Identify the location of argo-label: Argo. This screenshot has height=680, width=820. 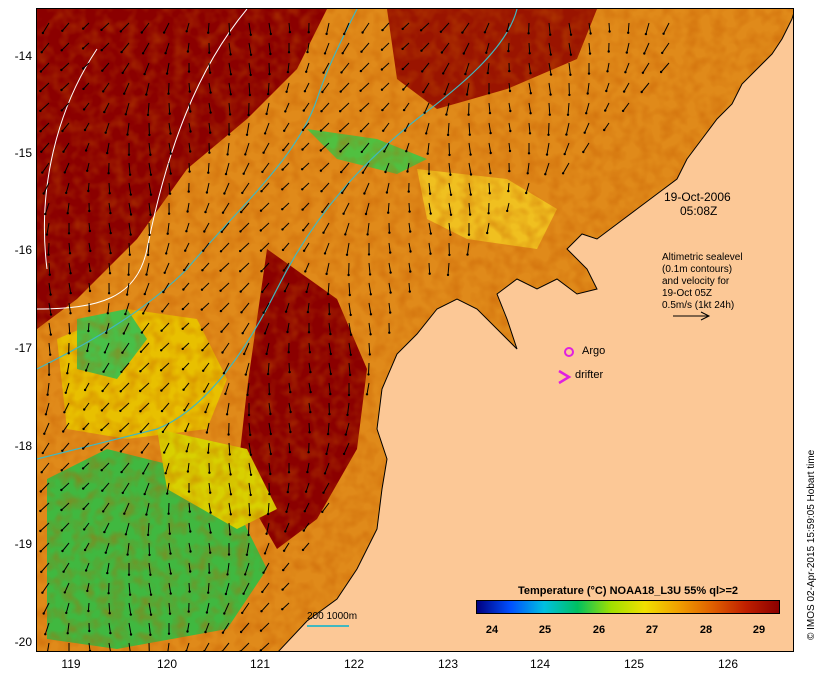
(594, 351).